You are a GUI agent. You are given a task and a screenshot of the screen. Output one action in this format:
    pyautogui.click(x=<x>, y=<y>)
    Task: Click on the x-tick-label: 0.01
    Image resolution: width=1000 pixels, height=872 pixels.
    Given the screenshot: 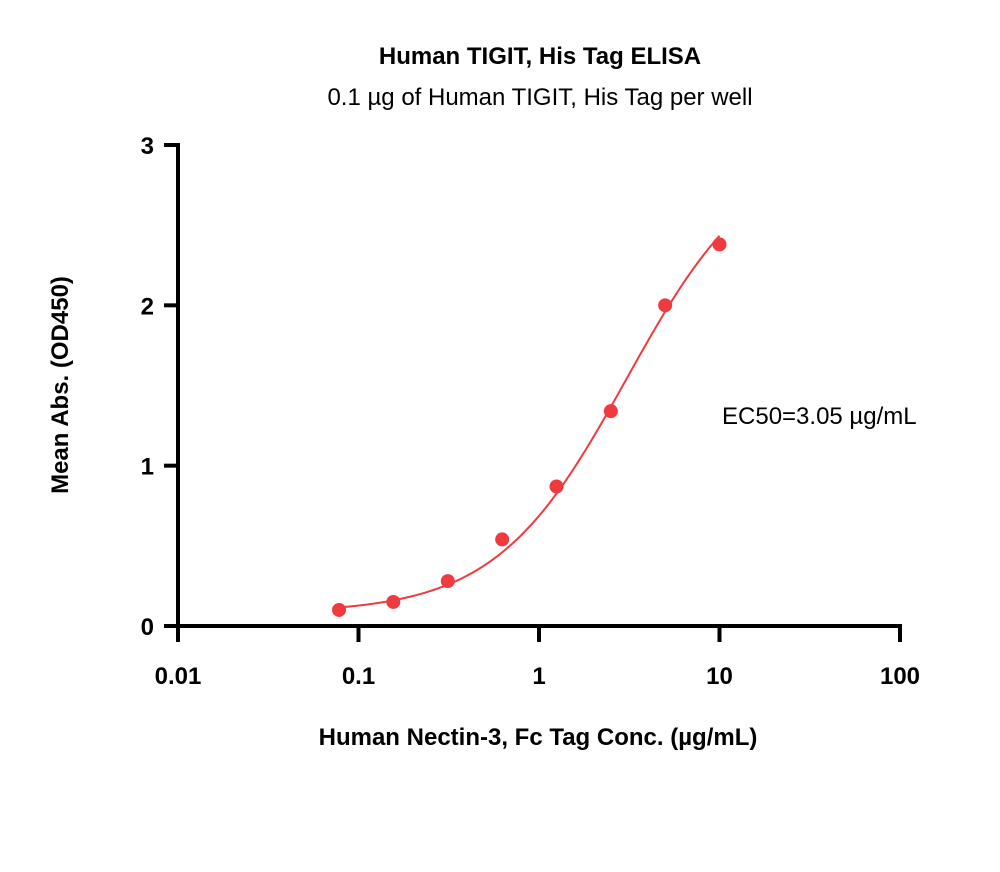 What is the action you would take?
    pyautogui.click(x=178, y=676)
    